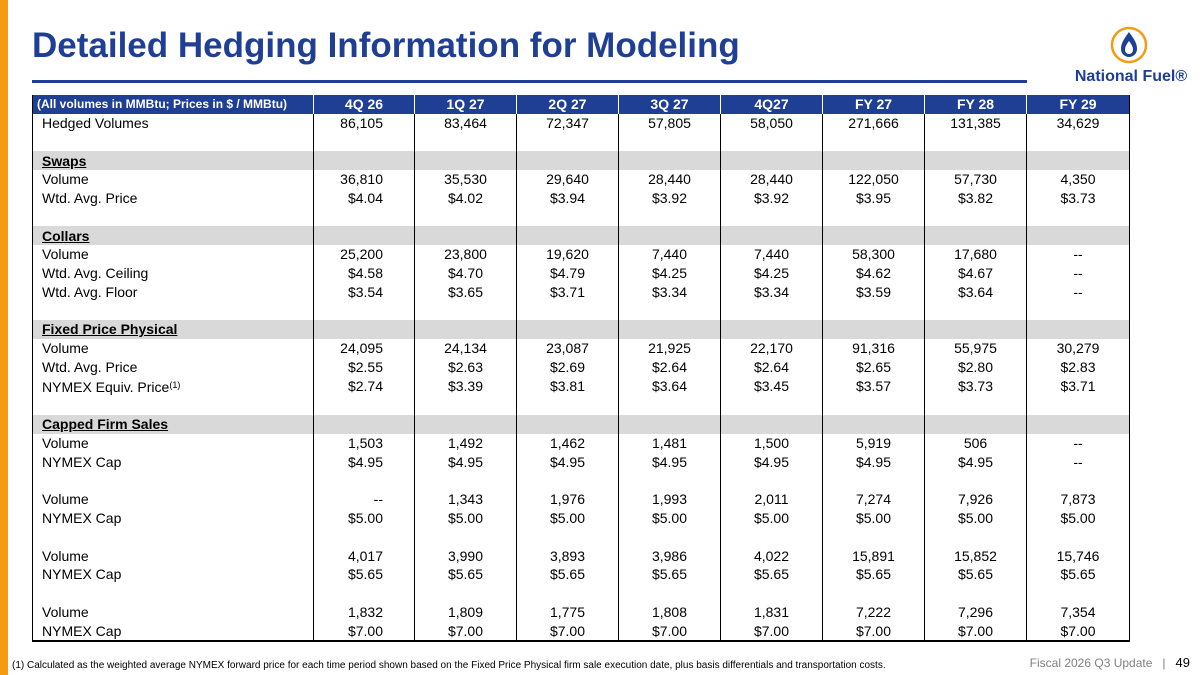 Image resolution: width=1200 pixels, height=675 pixels. Describe the element at coordinates (567, 367) in the screenshot. I see `table-cell: $2.69` at that location.